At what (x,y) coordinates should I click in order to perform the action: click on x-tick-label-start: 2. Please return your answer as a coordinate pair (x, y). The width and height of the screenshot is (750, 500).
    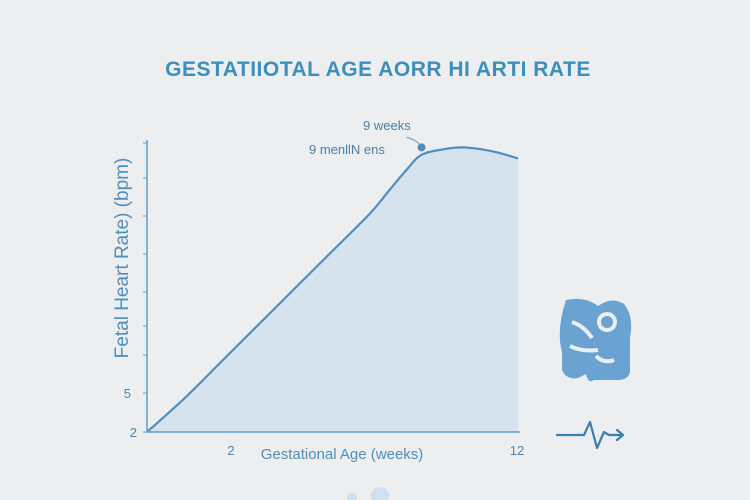
    Looking at the image, I should click on (230, 450).